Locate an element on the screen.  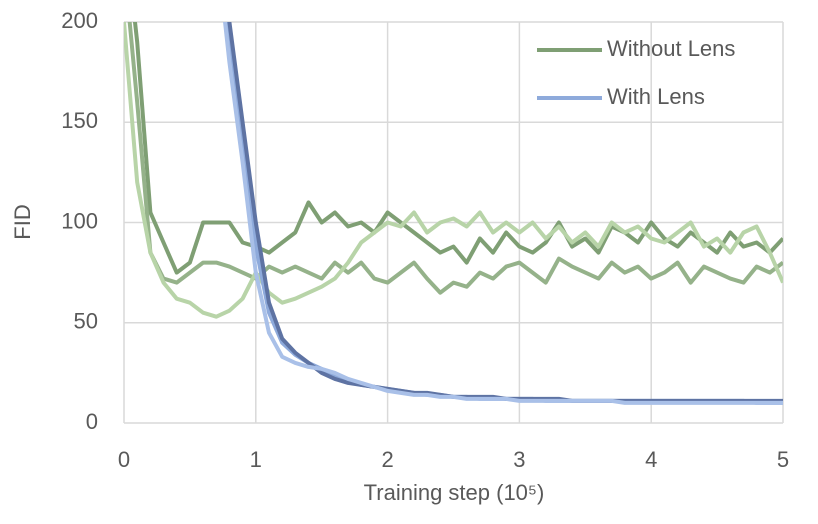
x-tick-label: 1 is located at coordinates (256, 459).